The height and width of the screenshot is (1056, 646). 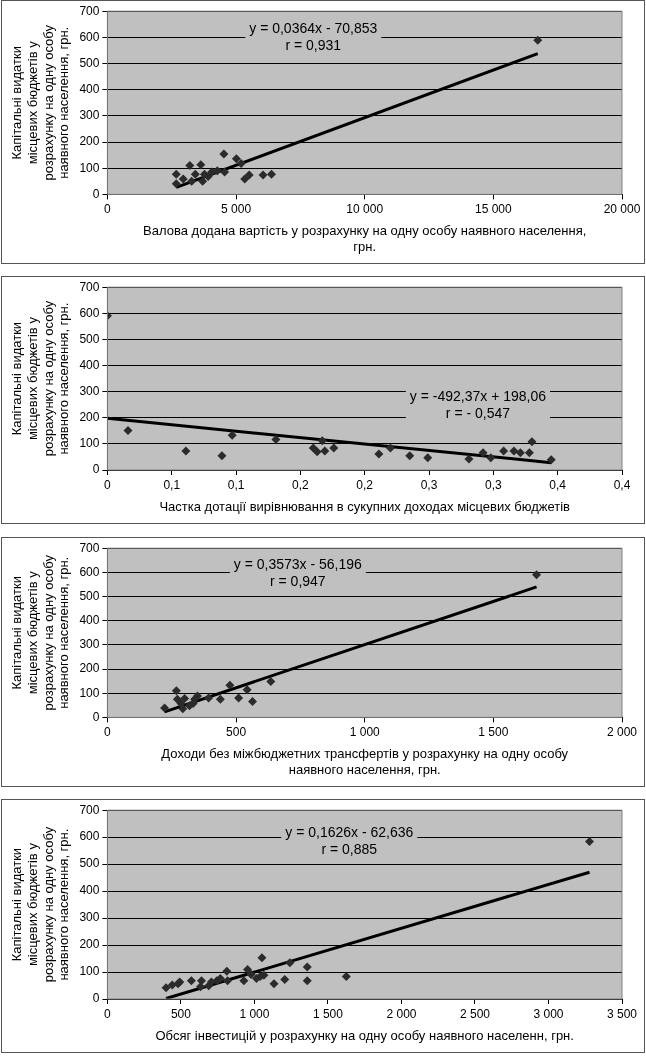 I want to click on x-tick-label: 0,3, so click(x=429, y=484).